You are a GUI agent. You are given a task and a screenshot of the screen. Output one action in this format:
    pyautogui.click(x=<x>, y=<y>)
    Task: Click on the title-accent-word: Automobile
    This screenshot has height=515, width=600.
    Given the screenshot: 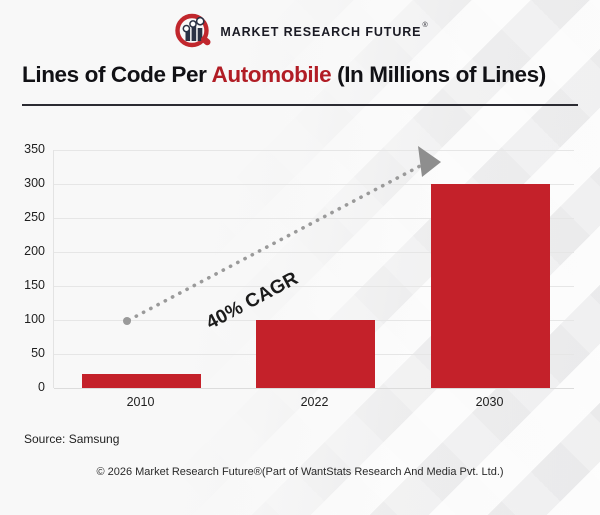 What is the action you would take?
    pyautogui.click(x=271, y=74)
    